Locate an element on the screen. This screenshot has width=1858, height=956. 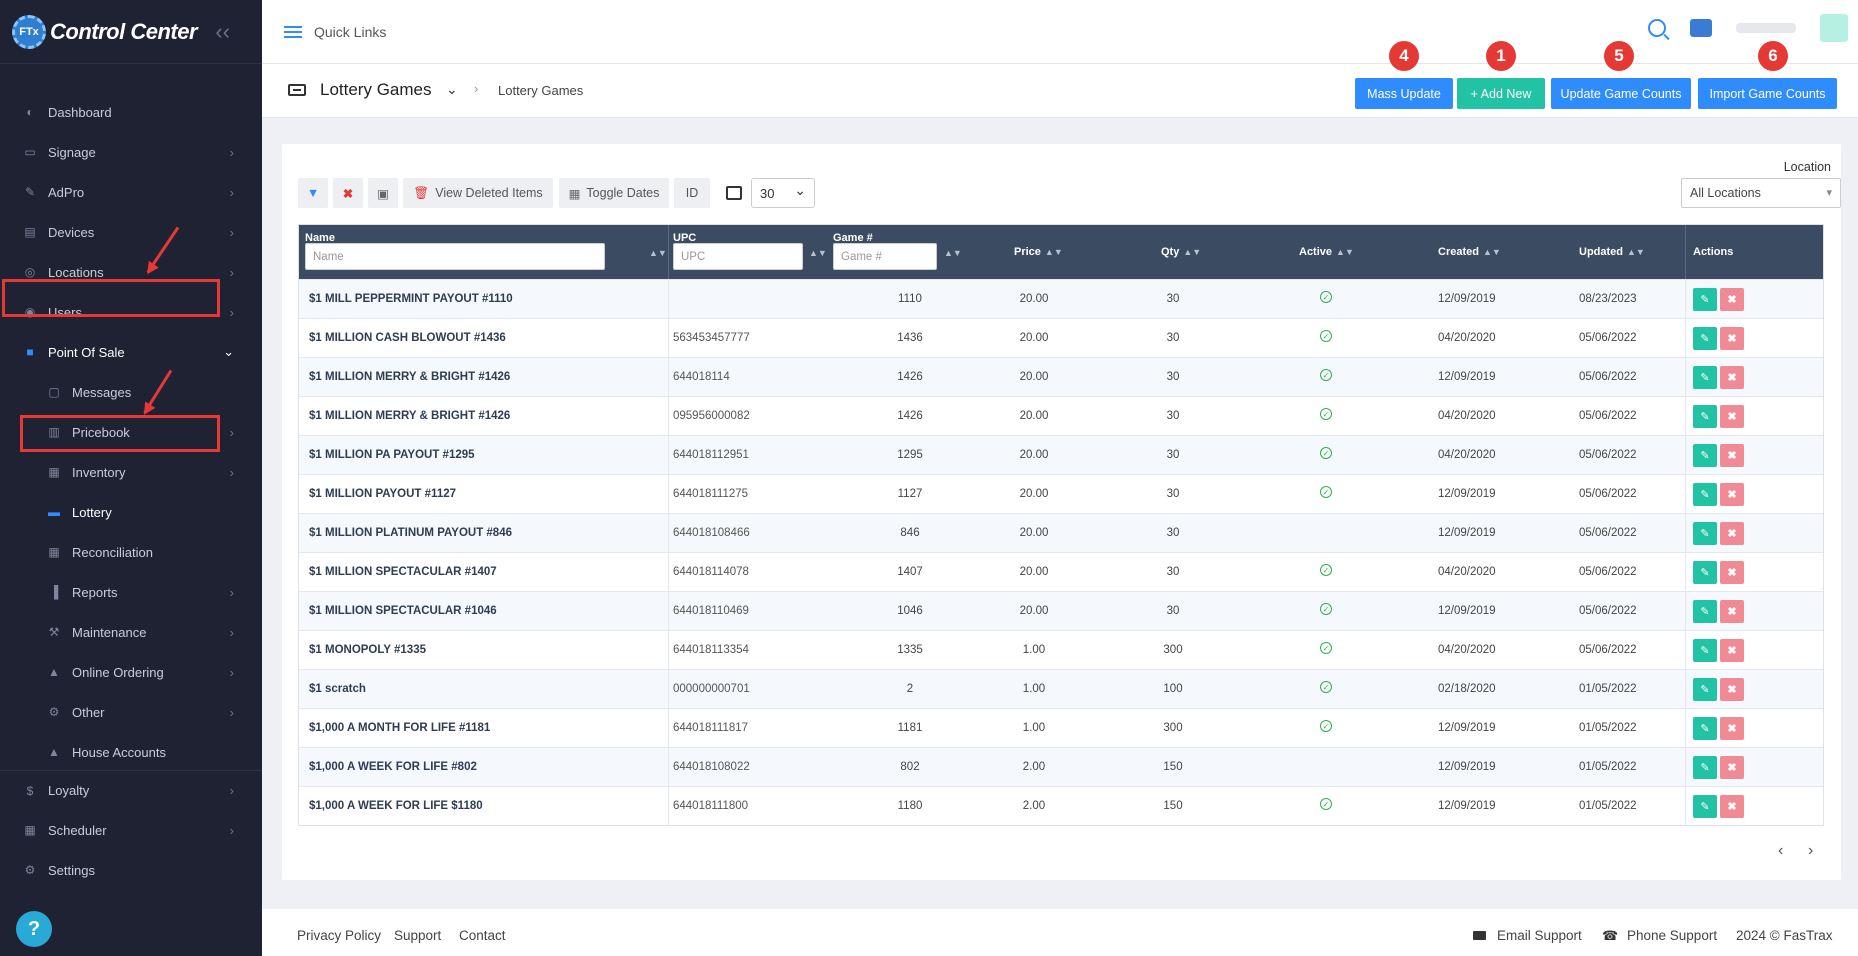
quick-links-label: Quick Links is located at coordinates (350, 31).